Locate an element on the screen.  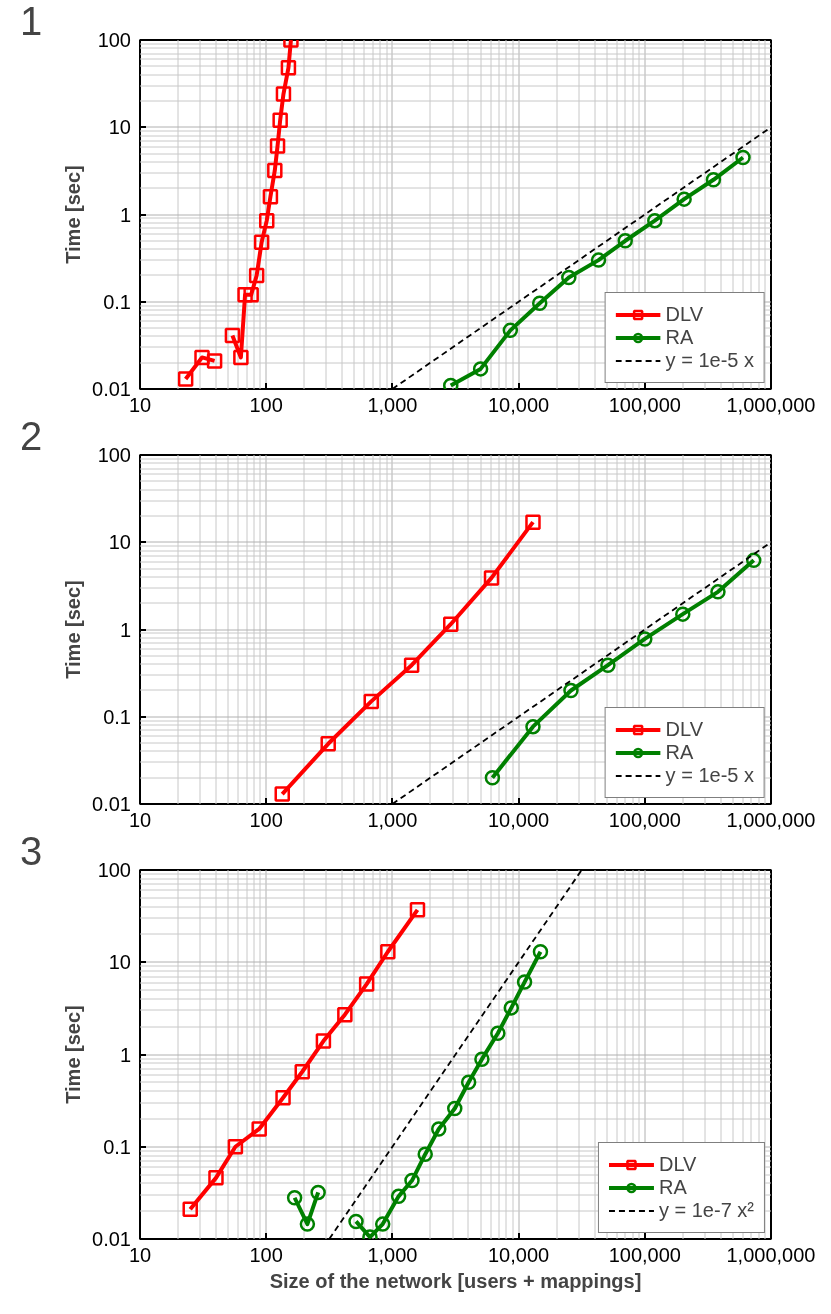
chart-title: 1 is located at coordinates (31, 21).